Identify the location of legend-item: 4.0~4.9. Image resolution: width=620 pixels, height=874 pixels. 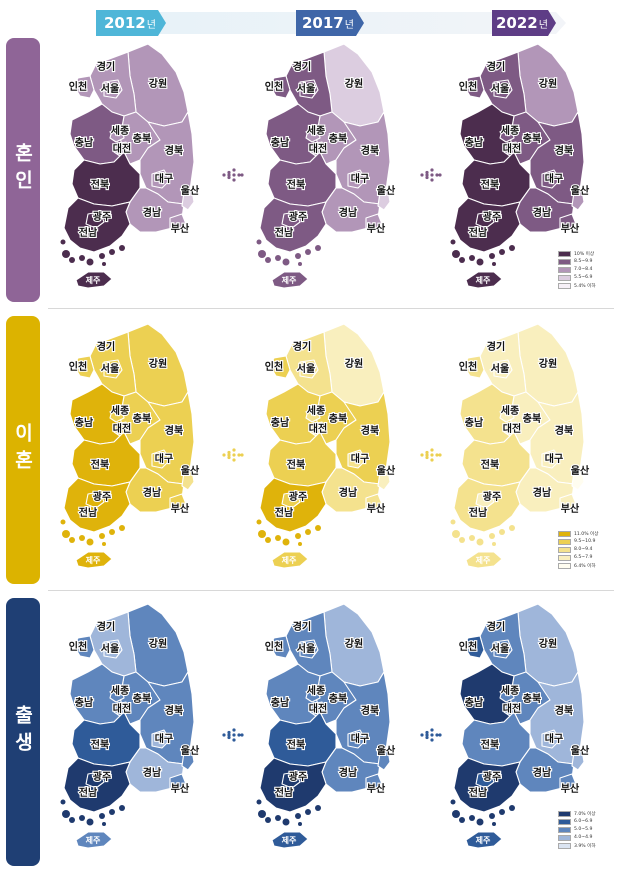
(589, 837).